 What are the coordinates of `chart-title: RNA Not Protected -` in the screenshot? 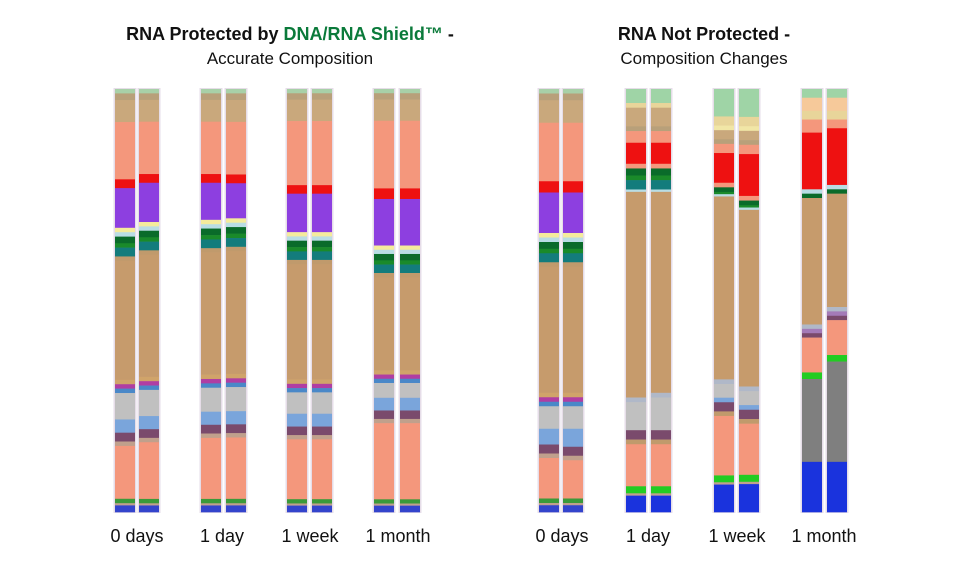 It's located at (704, 34).